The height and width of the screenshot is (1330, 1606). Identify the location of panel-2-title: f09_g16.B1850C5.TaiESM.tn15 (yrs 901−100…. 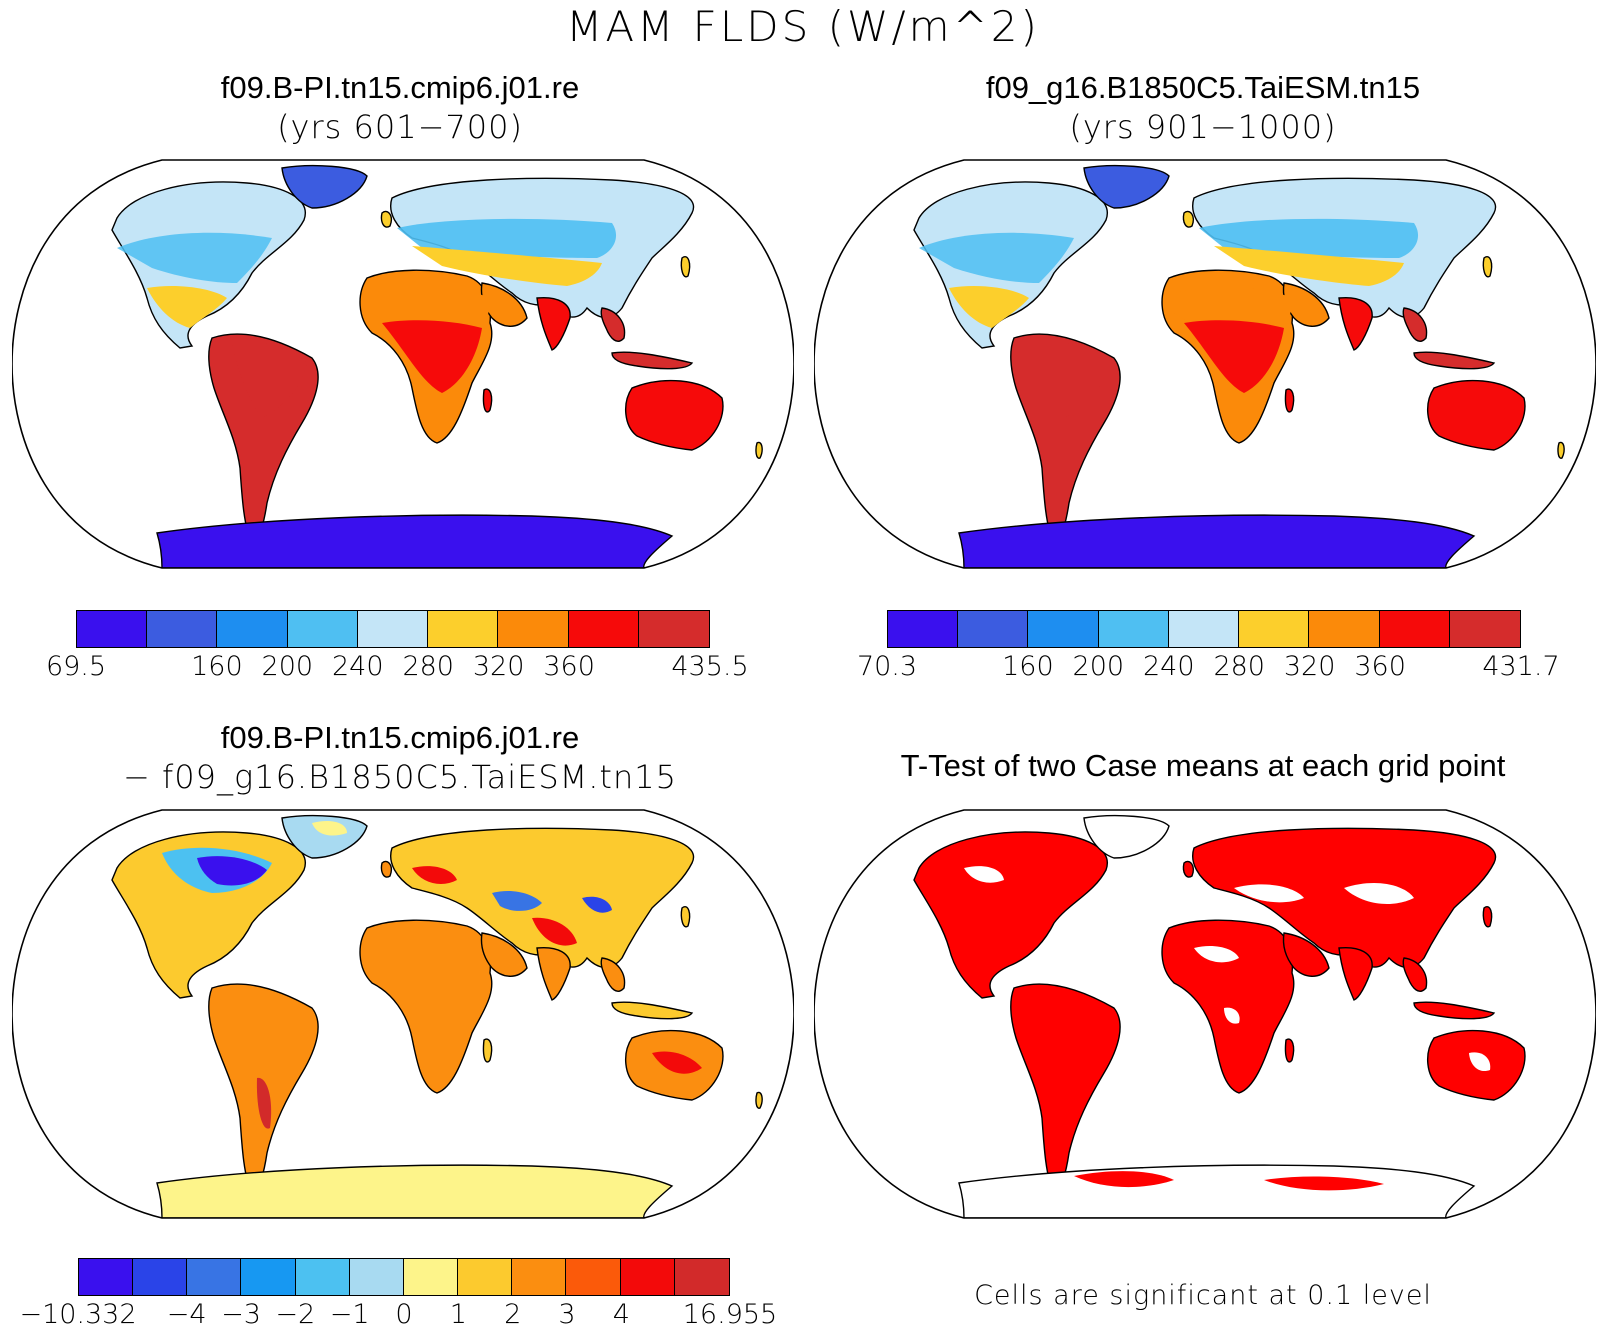
(1203, 108).